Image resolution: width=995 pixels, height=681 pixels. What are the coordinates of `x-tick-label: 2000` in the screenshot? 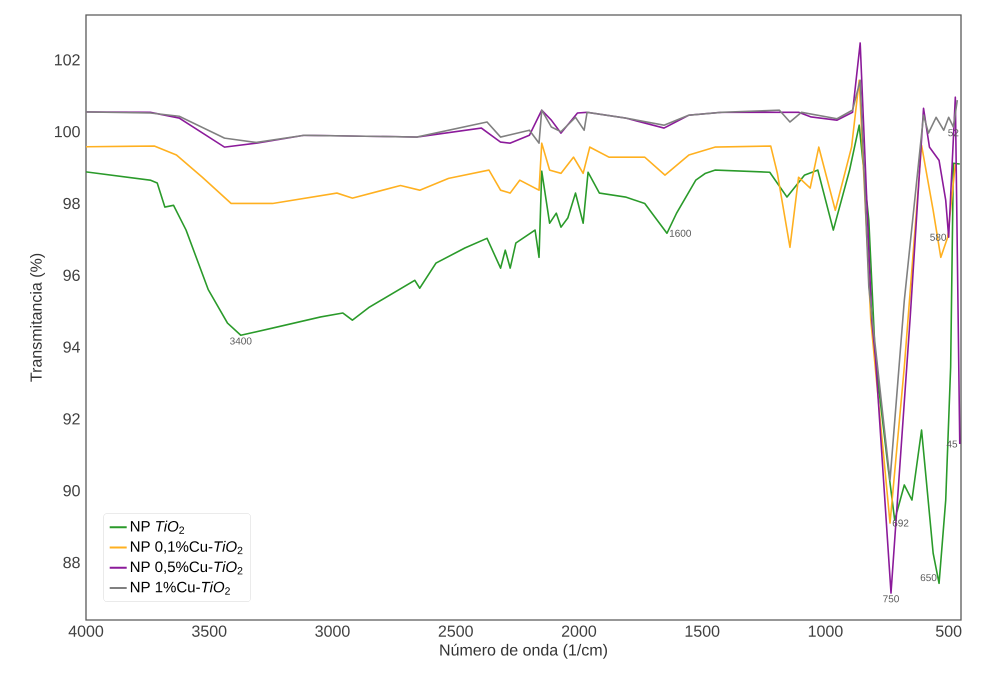 It's located at (579, 631).